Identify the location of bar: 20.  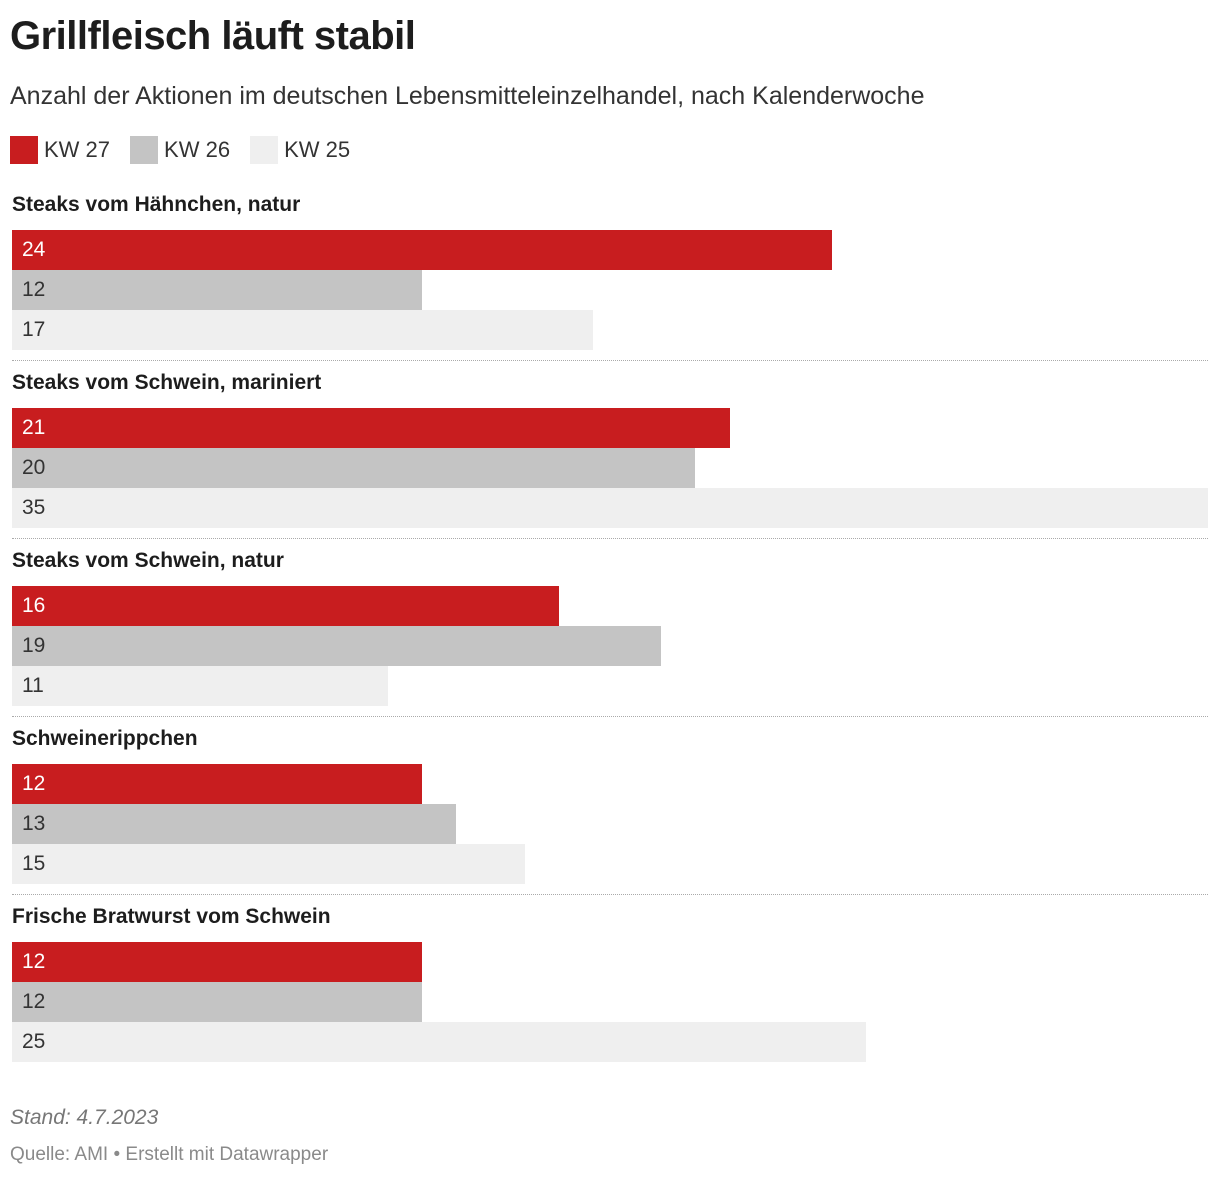
(353, 468).